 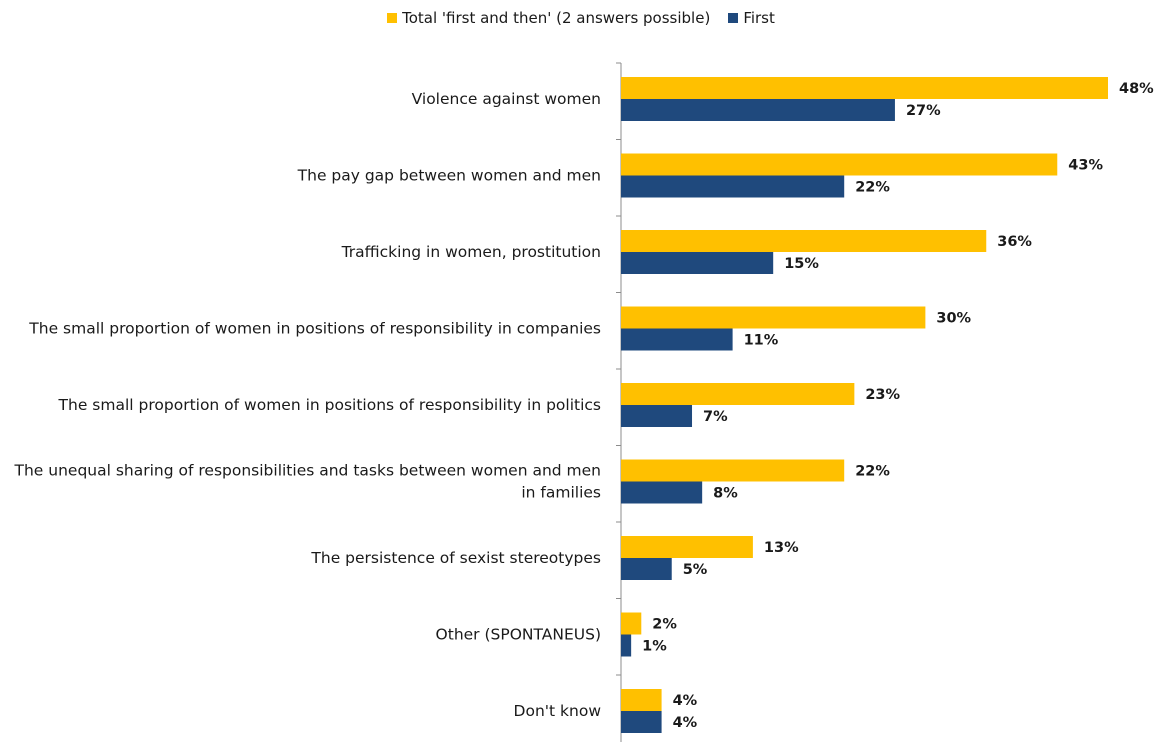 What do you see at coordinates (455, 558) in the screenshot?
I see `category-label: The persistence of sexist stereotypes` at bounding box center [455, 558].